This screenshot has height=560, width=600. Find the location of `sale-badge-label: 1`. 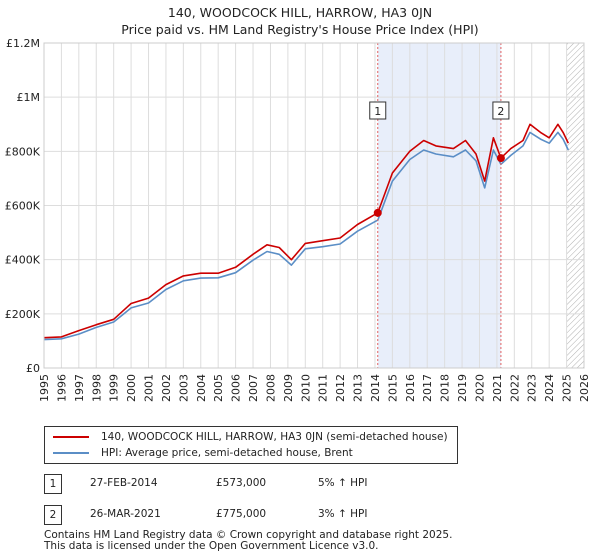

sale-badge-label: 1 is located at coordinates (377, 111).